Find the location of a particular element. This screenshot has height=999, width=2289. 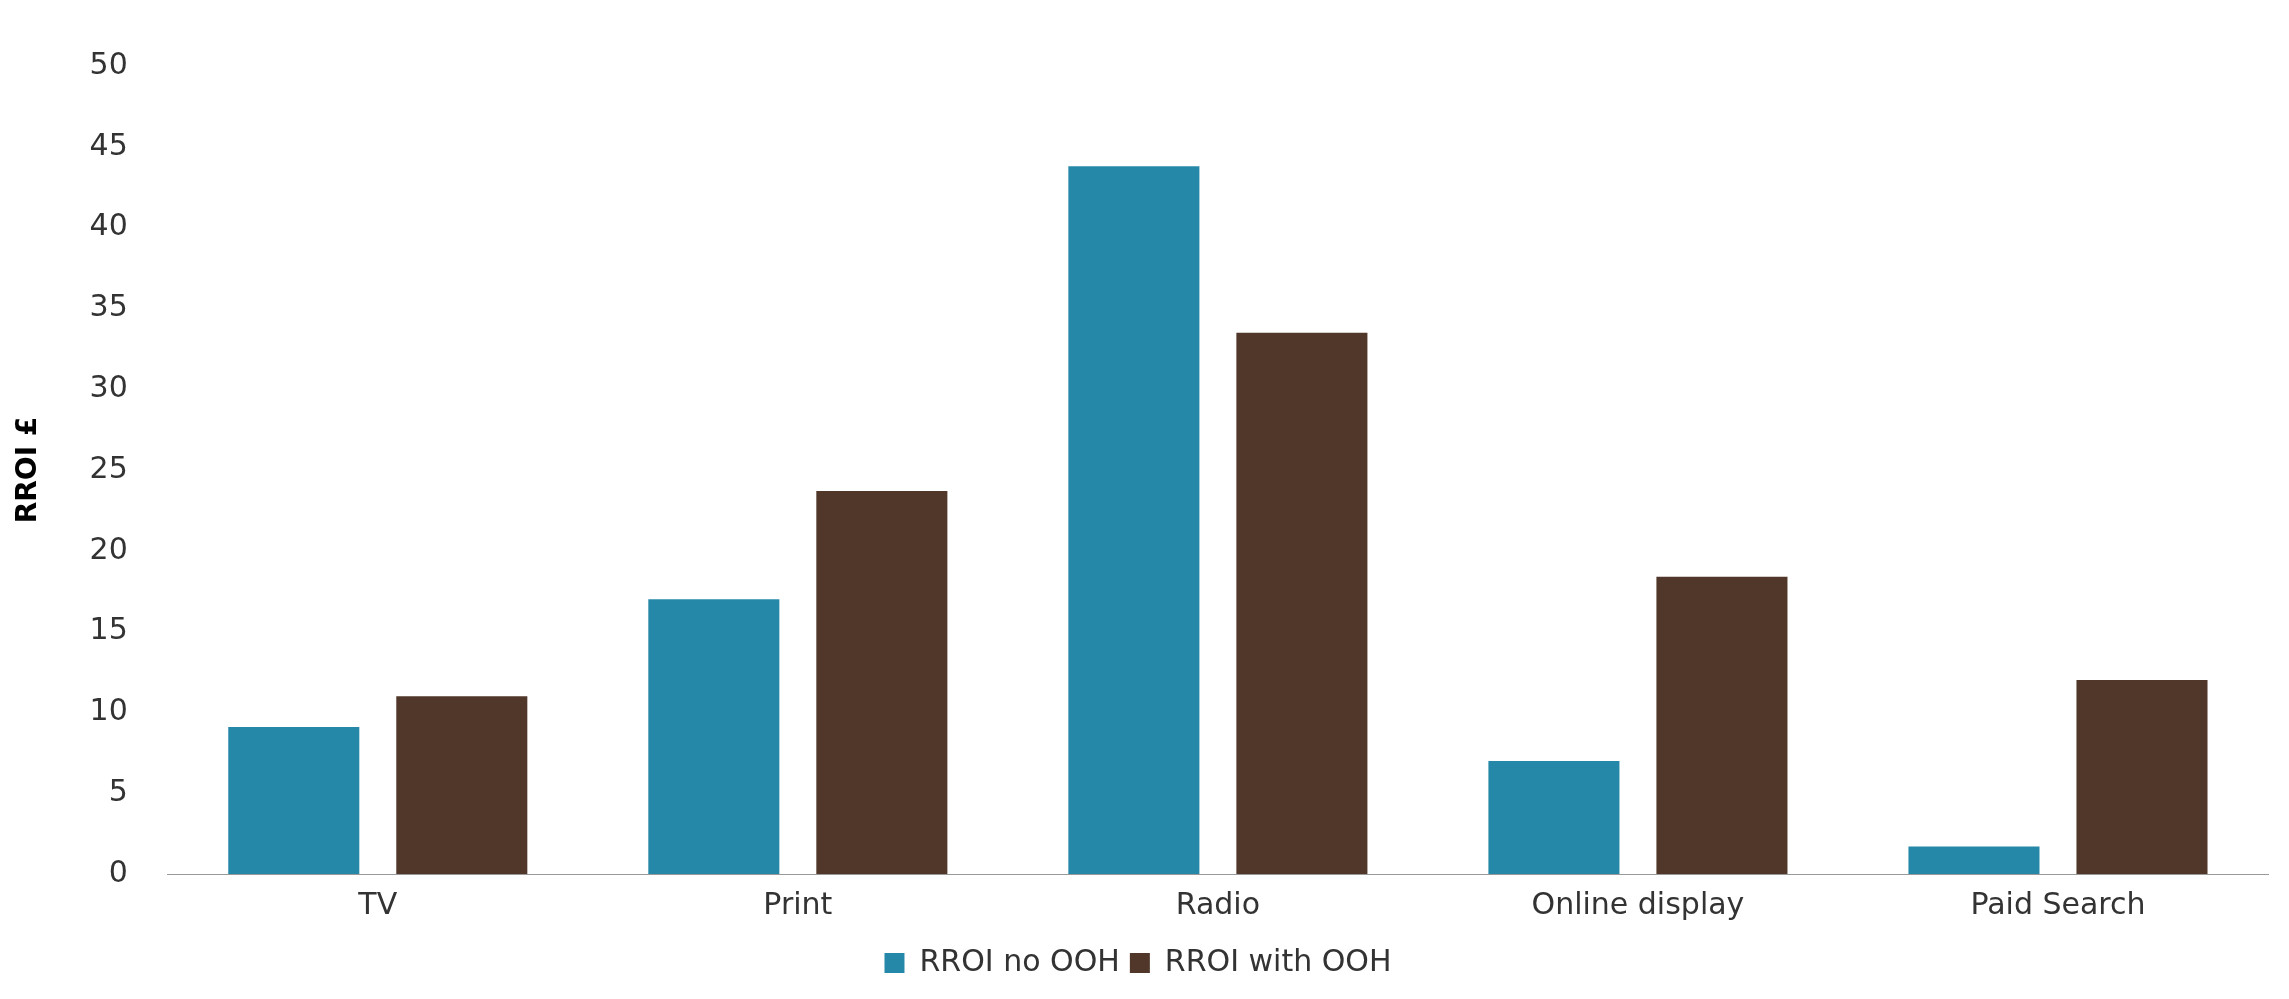

y-axis-title: RROI £ is located at coordinates (27, 470).